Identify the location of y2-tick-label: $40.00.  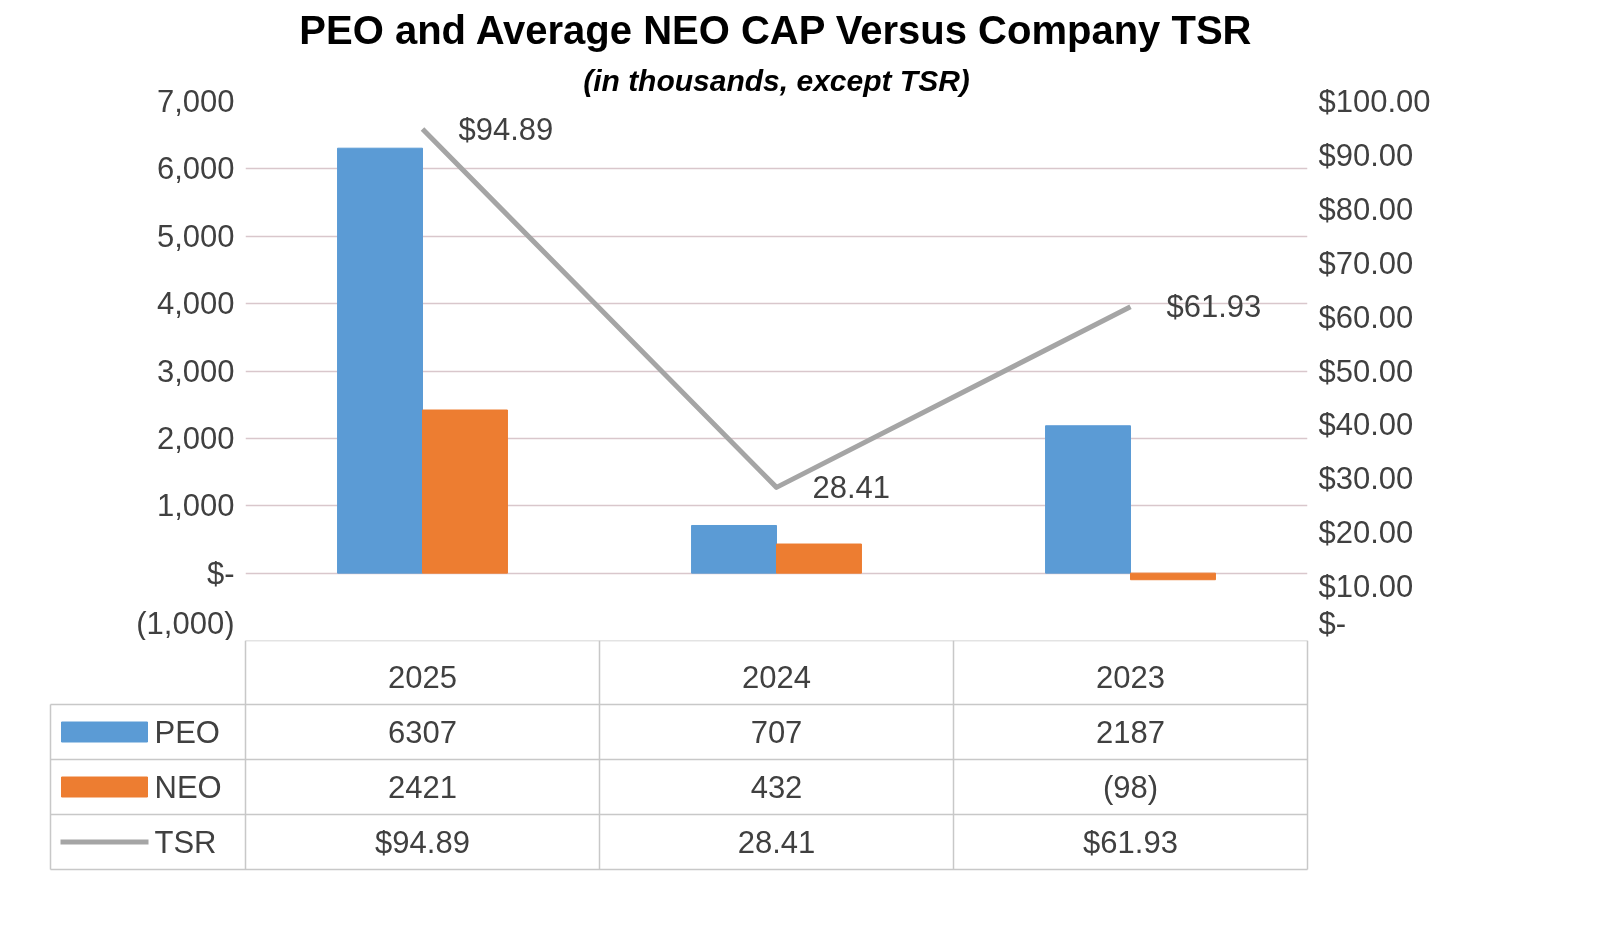
(1366, 425).